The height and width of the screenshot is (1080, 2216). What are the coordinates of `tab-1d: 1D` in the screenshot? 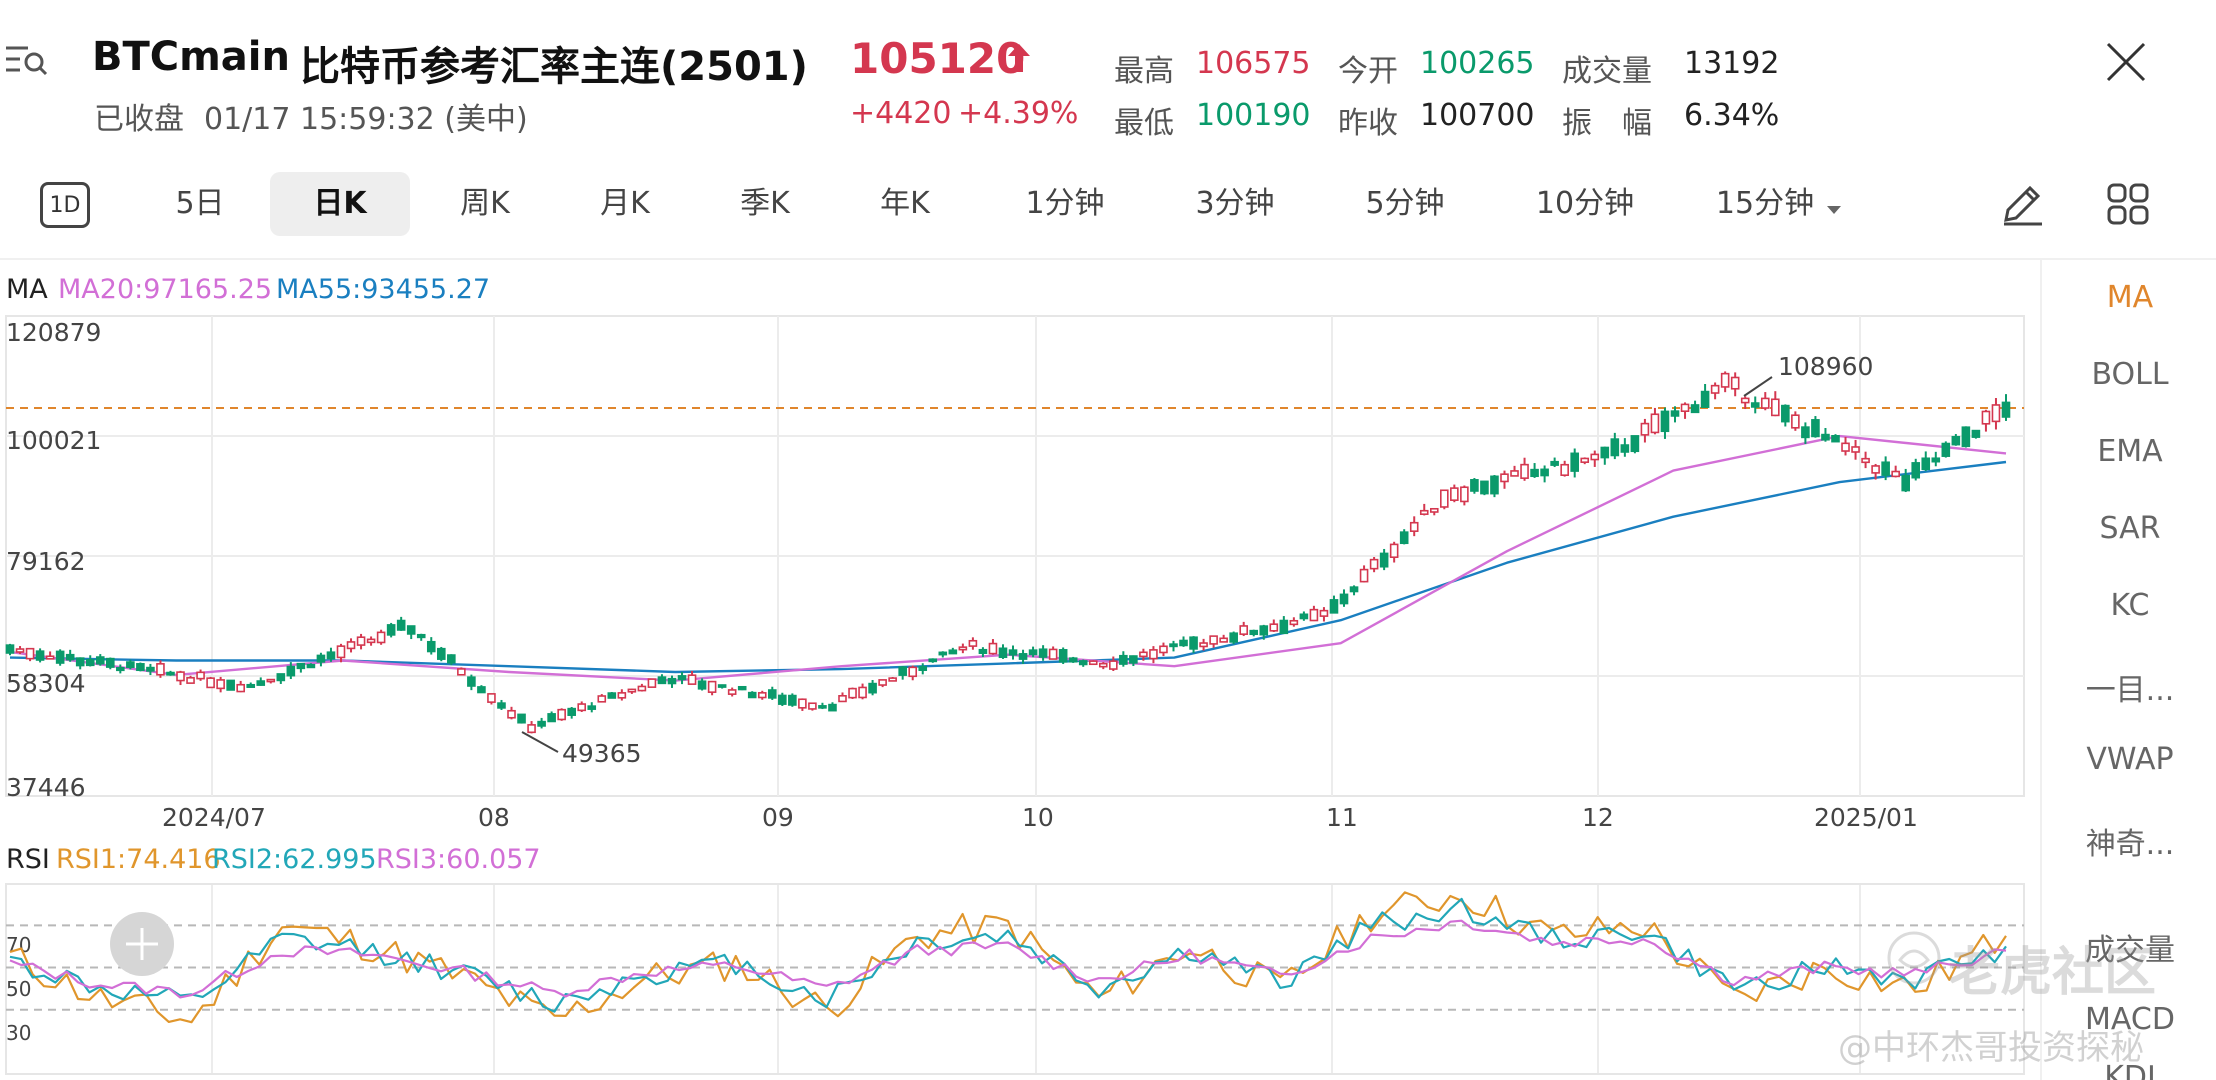 It's located at (65, 205).